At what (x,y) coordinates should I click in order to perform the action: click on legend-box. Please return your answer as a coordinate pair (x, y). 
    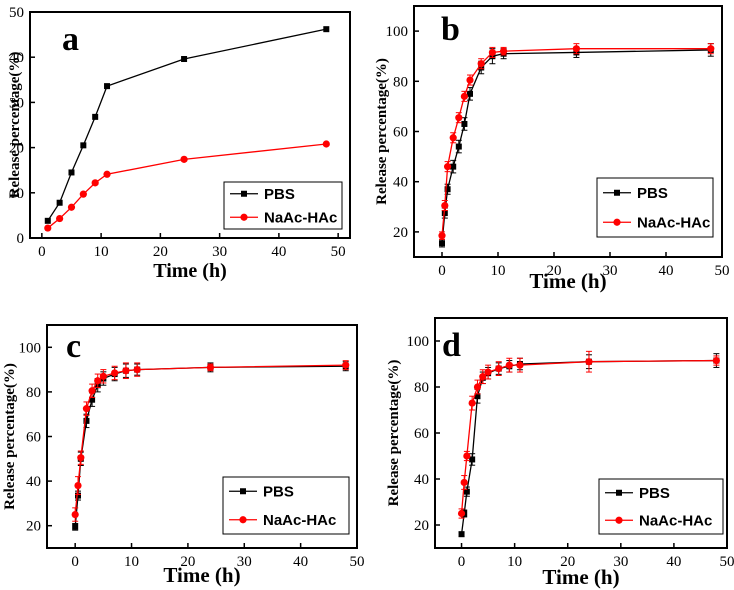
    Looking at the image, I should click on (286, 505).